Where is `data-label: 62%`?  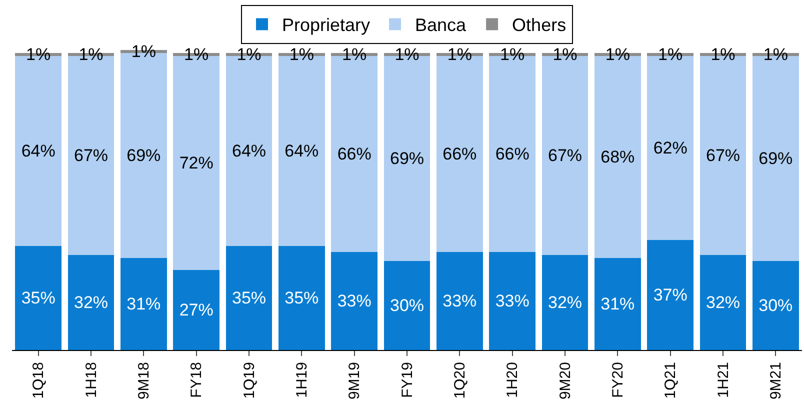 data-label: 62% is located at coordinates (670, 148).